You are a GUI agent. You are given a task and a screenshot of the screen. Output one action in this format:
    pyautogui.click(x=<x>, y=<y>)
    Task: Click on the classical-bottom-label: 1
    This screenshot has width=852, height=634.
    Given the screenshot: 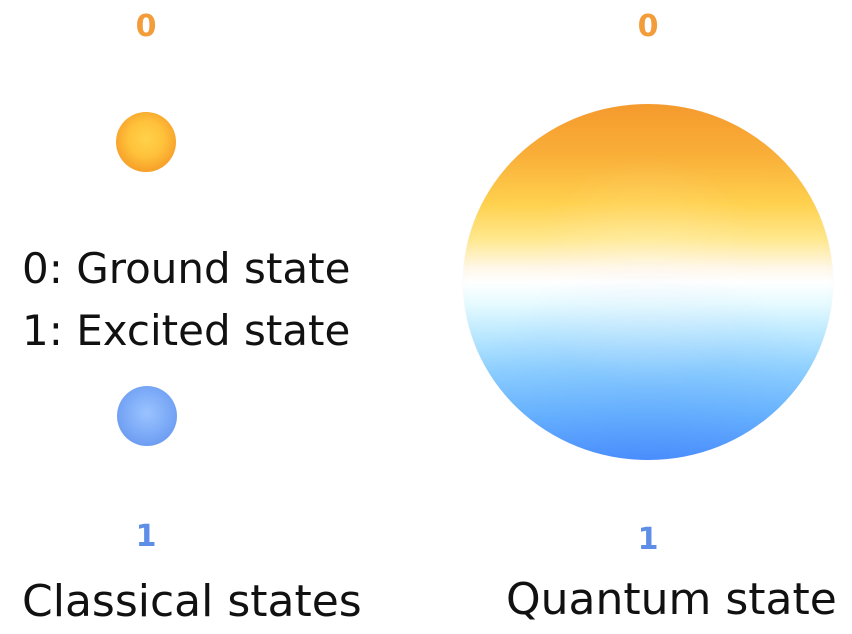 What is the action you would take?
    pyautogui.click(x=146, y=536)
    